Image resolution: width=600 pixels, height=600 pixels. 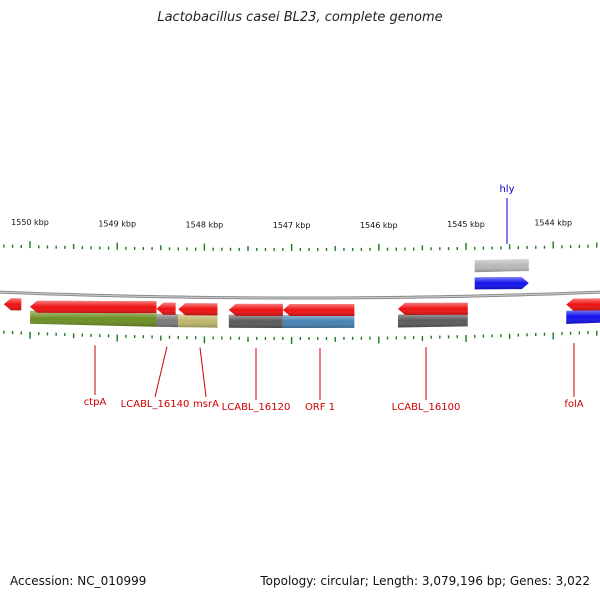 I want to click on gene-label-lcabl16120: LCABL_16120, so click(x=256, y=407).